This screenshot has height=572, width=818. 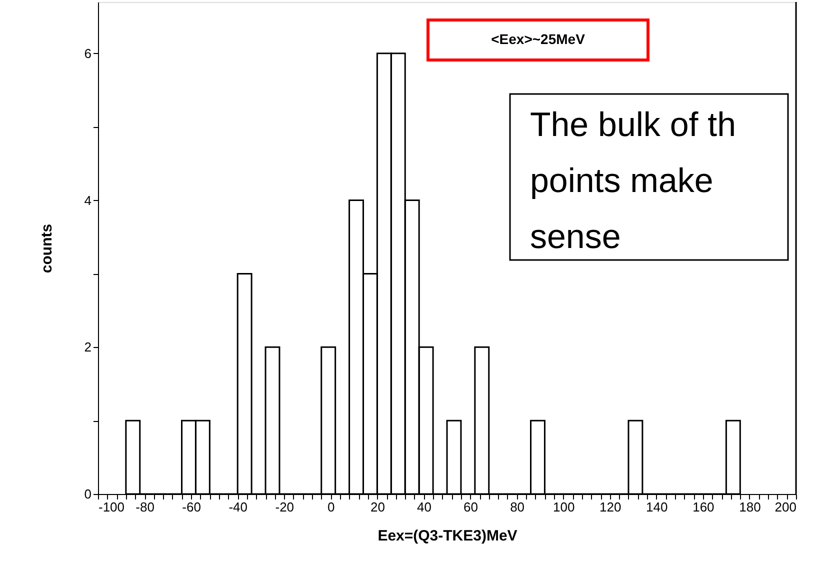 What do you see at coordinates (785, 507) in the screenshot?
I see `x-tick-label: 200` at bounding box center [785, 507].